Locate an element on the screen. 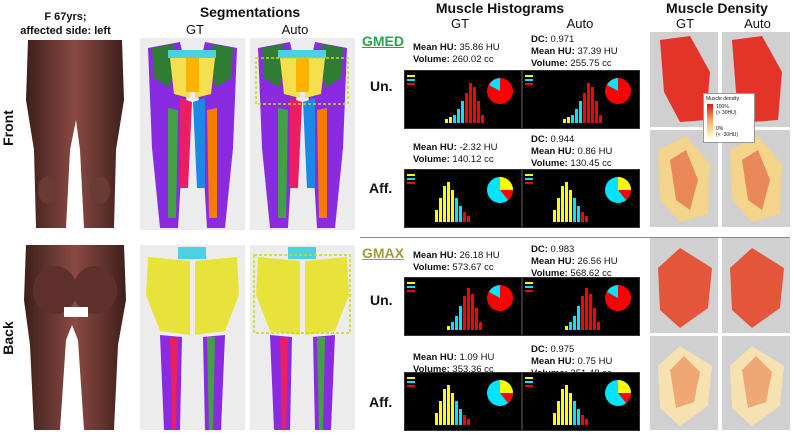  mean-hu-value: 26.18 HU is located at coordinates (478, 255).